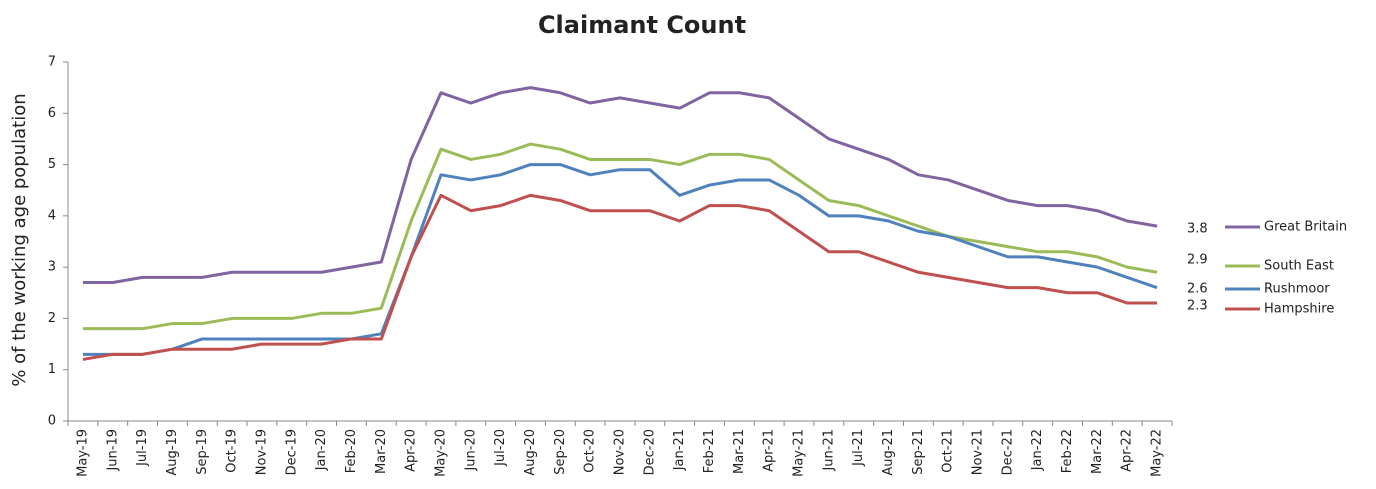  I want to click on x-tick-label: May-19, so click(82, 453).